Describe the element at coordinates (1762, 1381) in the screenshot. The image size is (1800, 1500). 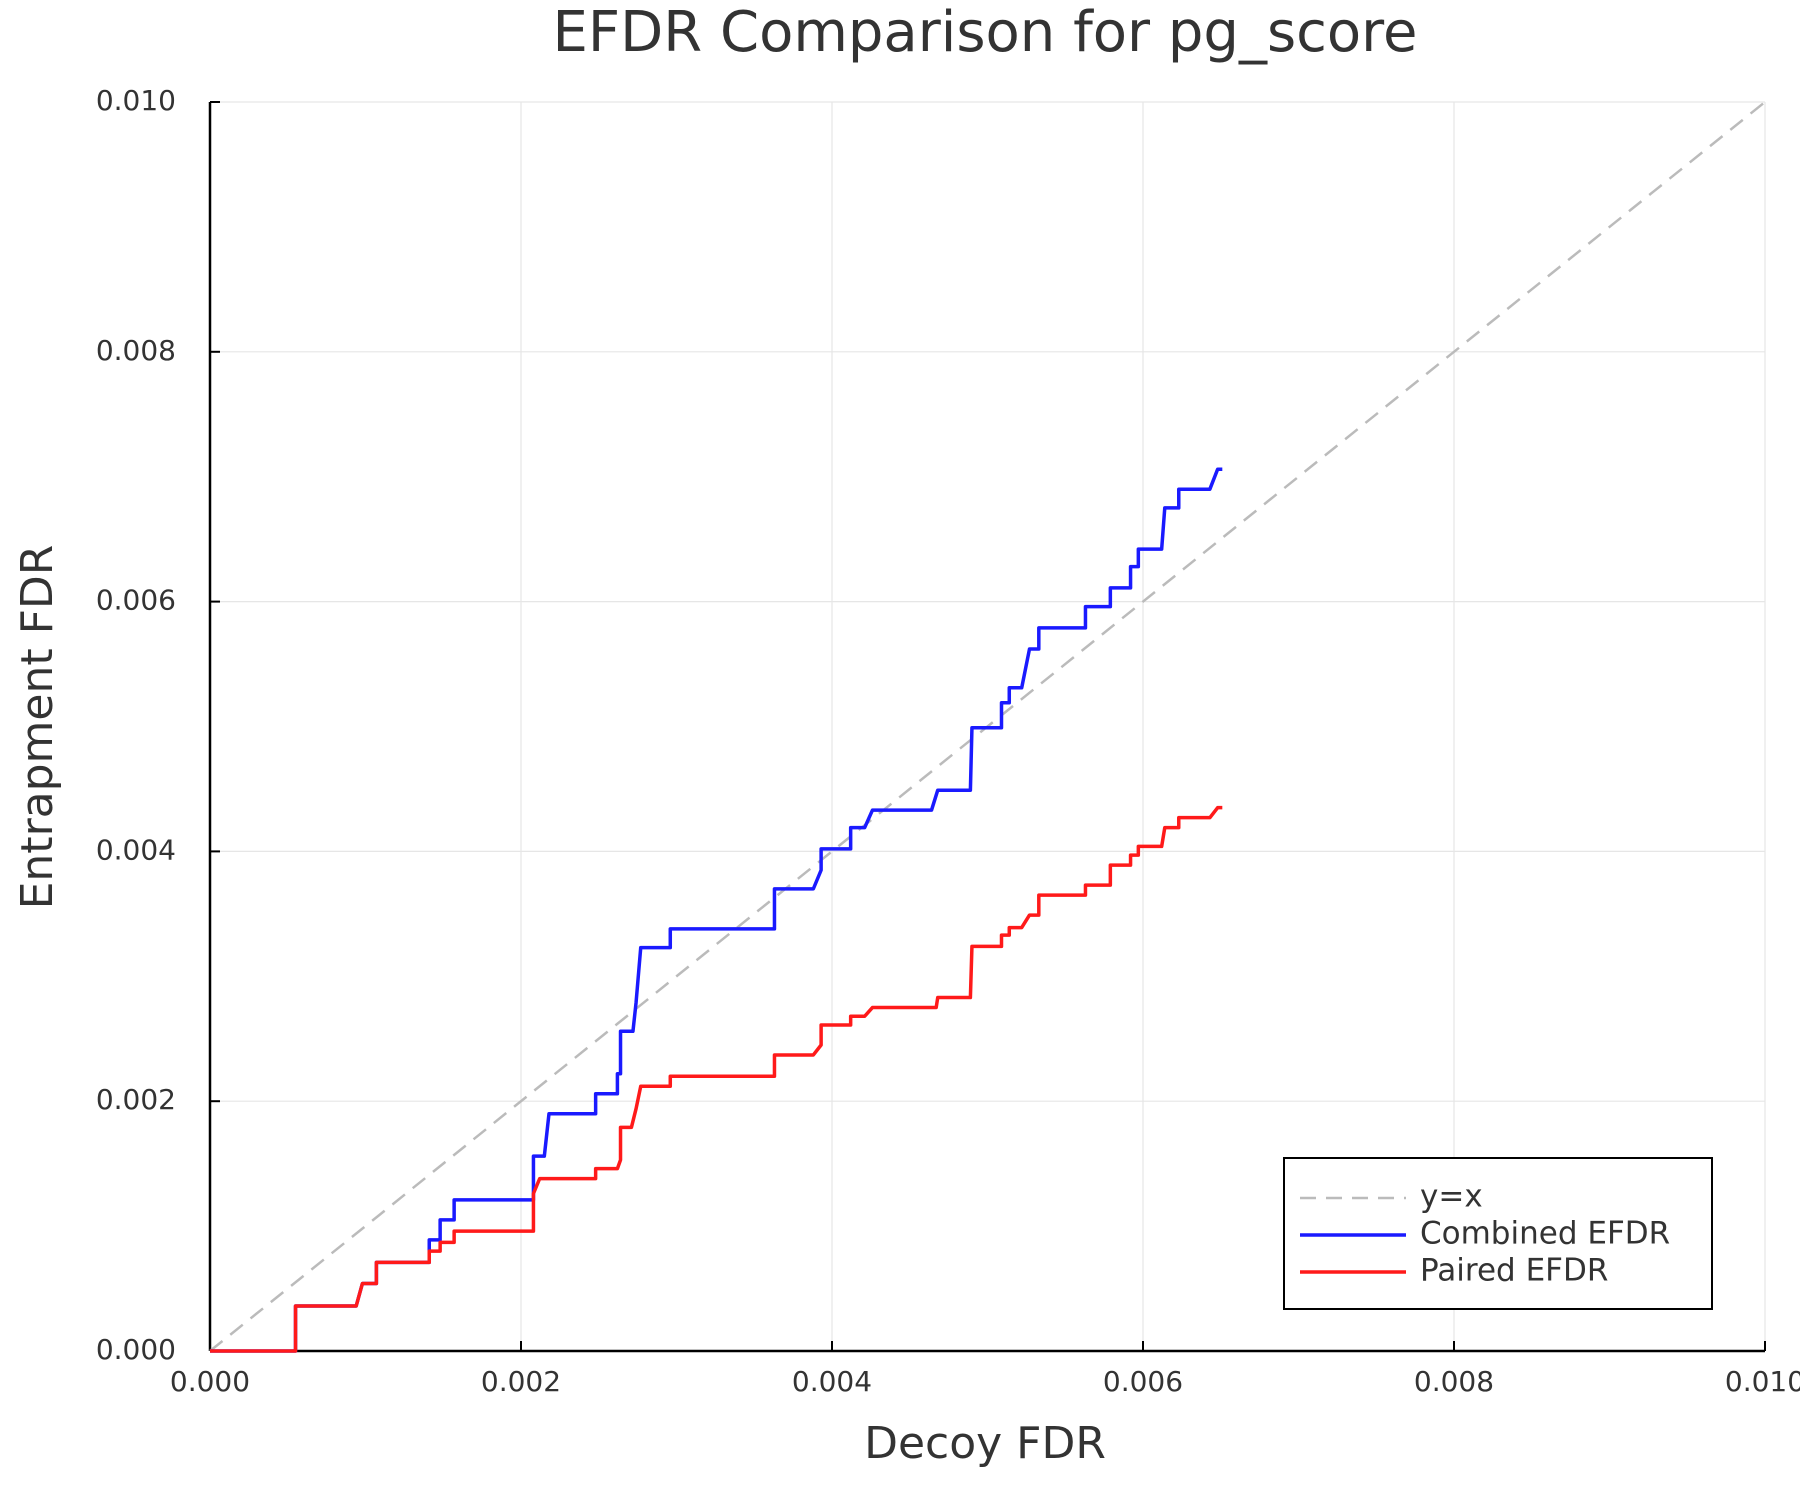
I see `x-tick-label: 0.010` at that location.